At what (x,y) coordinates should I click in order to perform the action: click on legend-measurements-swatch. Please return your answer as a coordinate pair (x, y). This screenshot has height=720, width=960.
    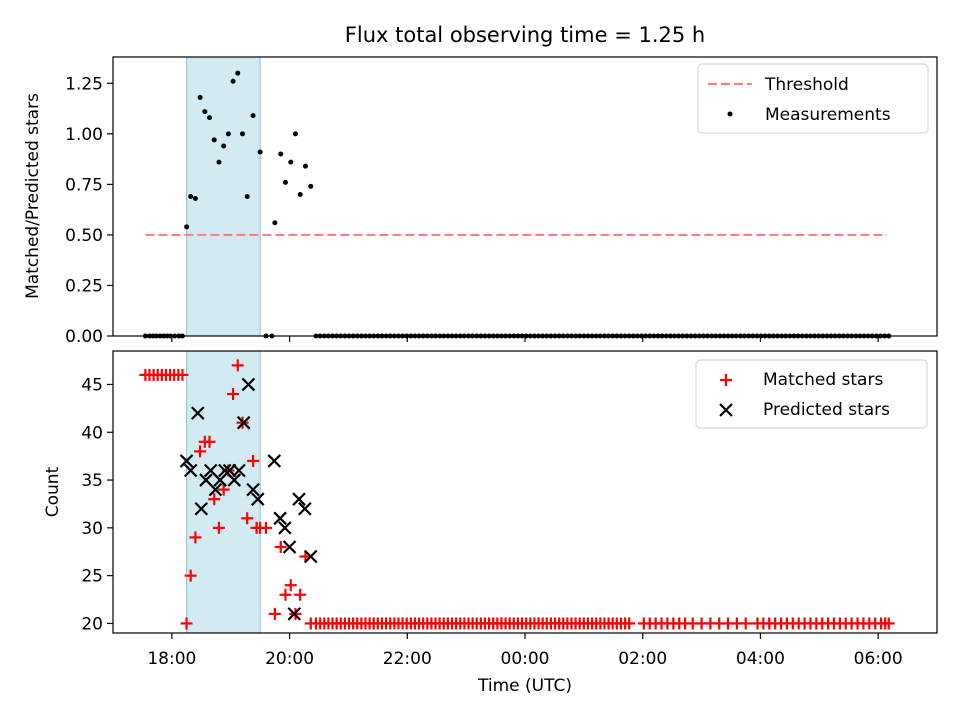
    Looking at the image, I should click on (730, 114).